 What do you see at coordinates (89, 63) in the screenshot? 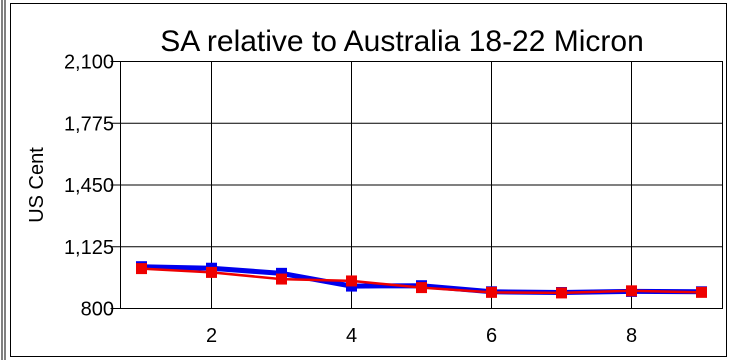
I see `y-tick-label: 2,100` at bounding box center [89, 63].